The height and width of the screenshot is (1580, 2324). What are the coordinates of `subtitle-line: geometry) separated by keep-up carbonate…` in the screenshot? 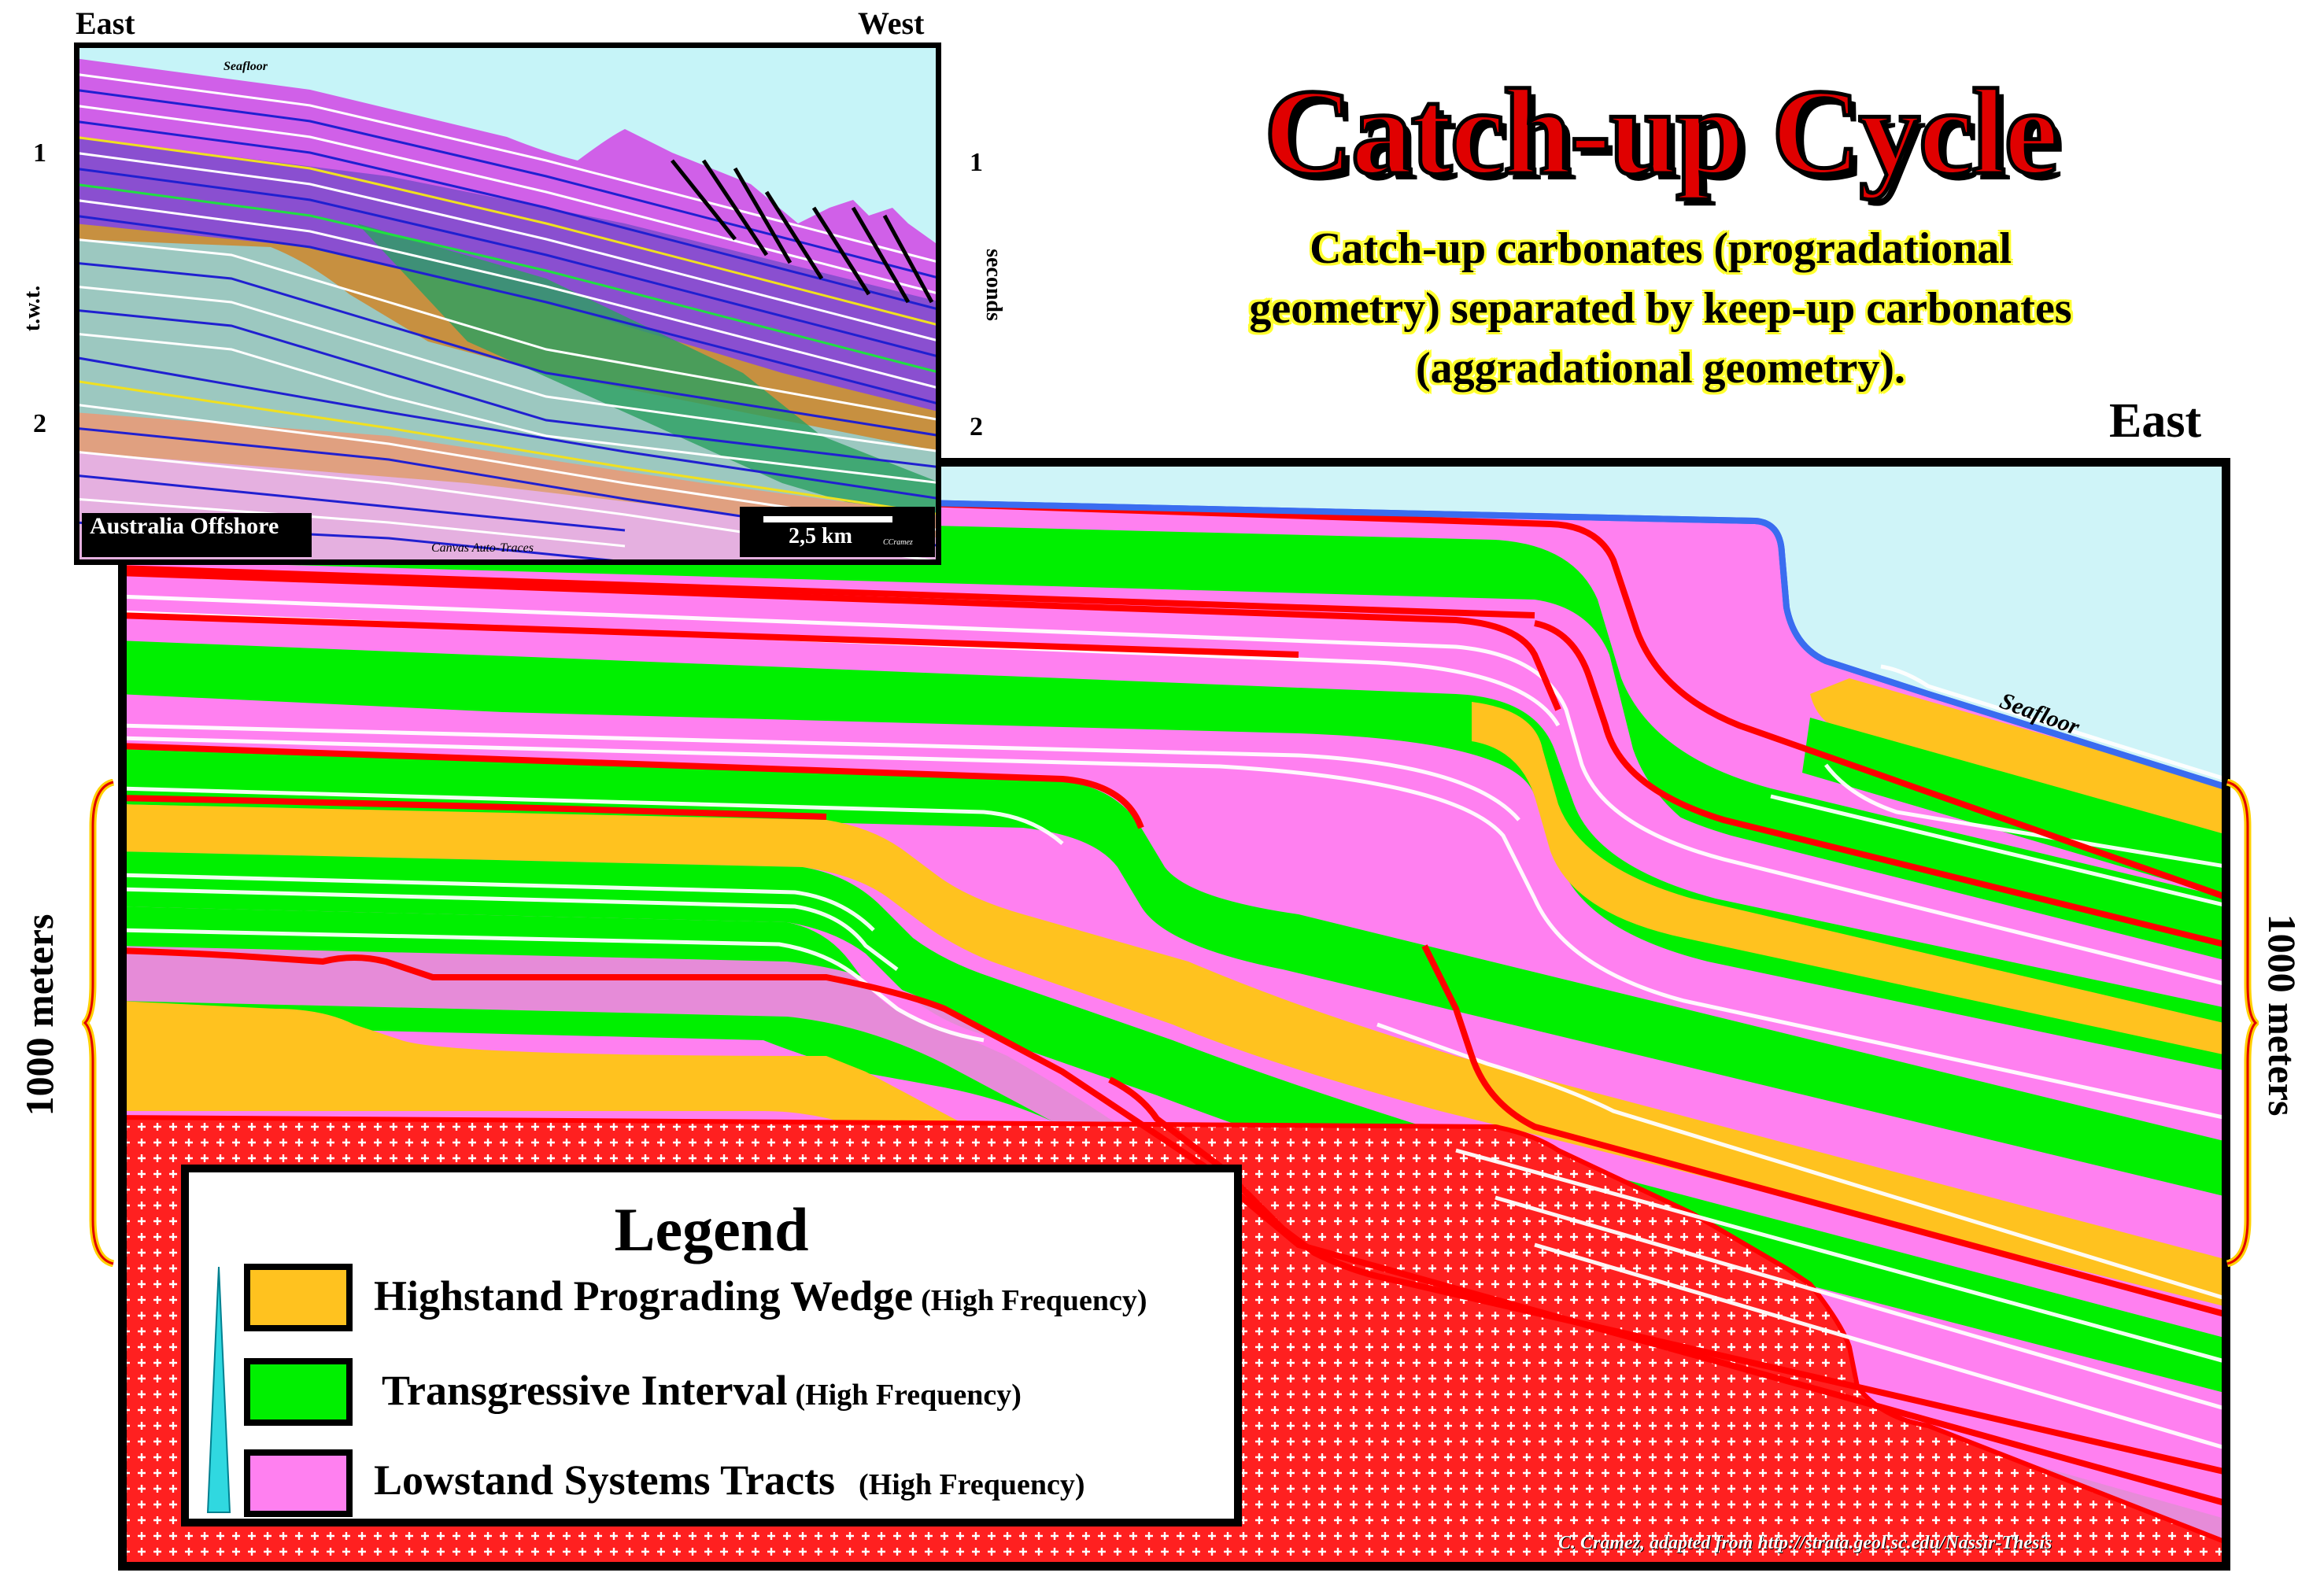 It's located at (1660, 308).